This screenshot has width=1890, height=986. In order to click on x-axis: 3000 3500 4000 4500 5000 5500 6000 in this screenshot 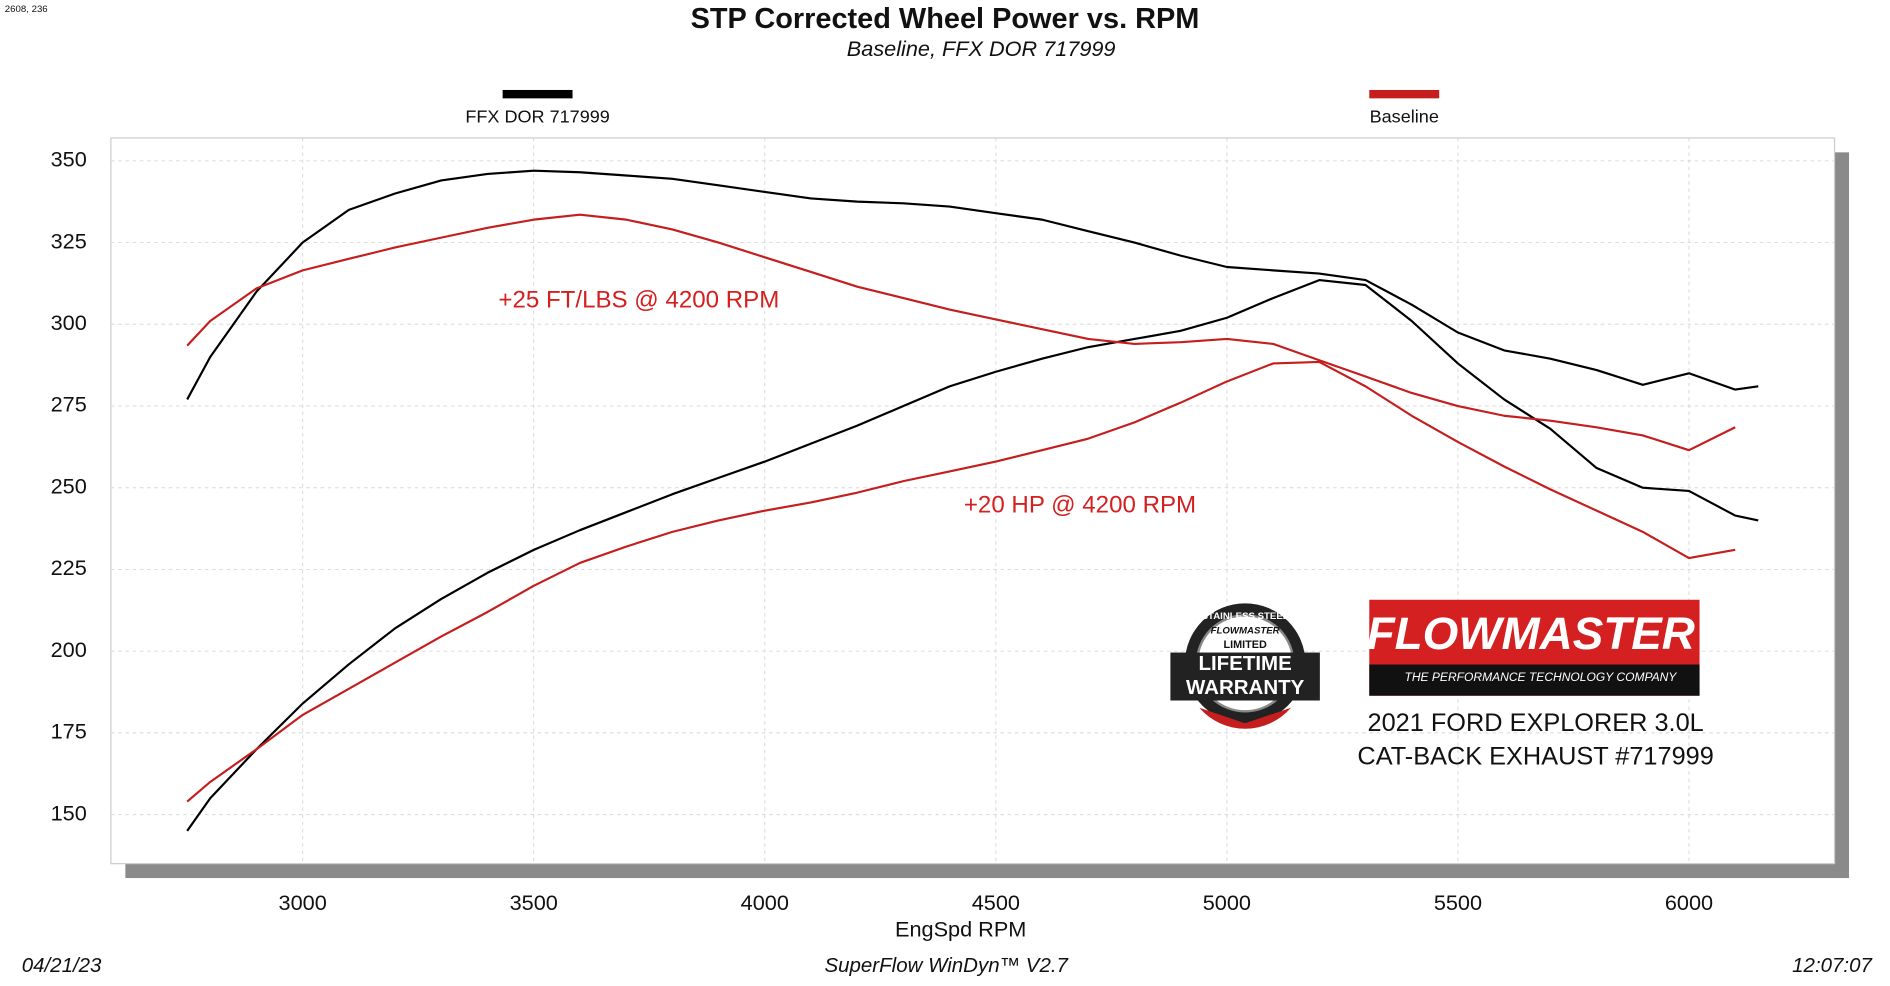, I will do `click(996, 902)`.